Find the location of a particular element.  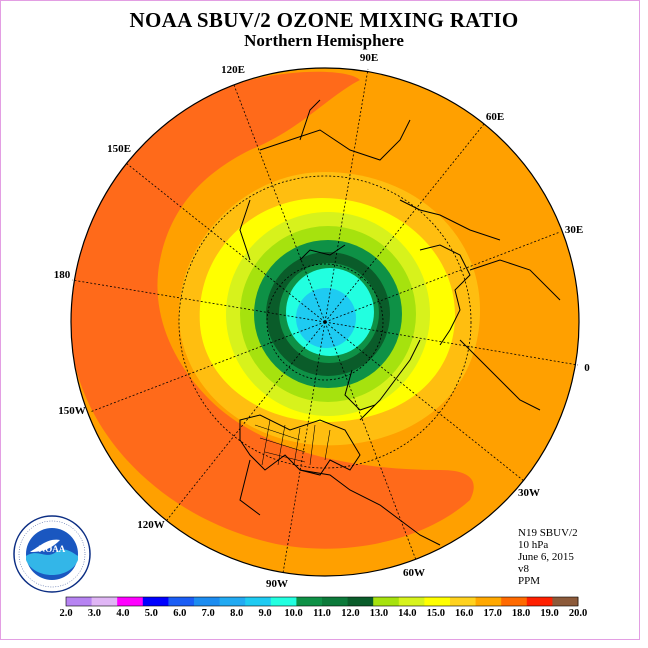

info-level: 10 hPa is located at coordinates (533, 545).